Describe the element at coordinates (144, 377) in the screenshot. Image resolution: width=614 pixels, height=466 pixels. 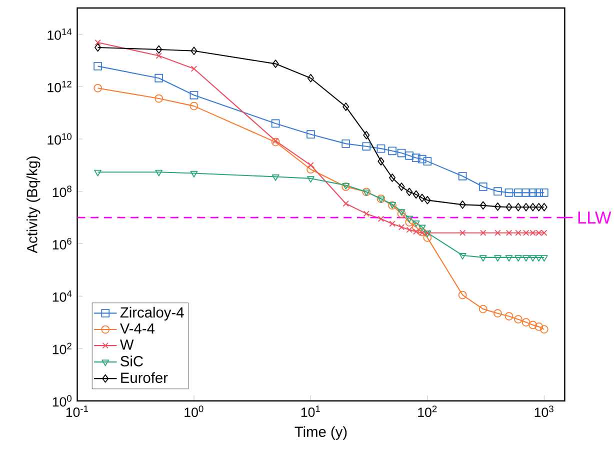
I see `legend-label: Eurofer` at that location.